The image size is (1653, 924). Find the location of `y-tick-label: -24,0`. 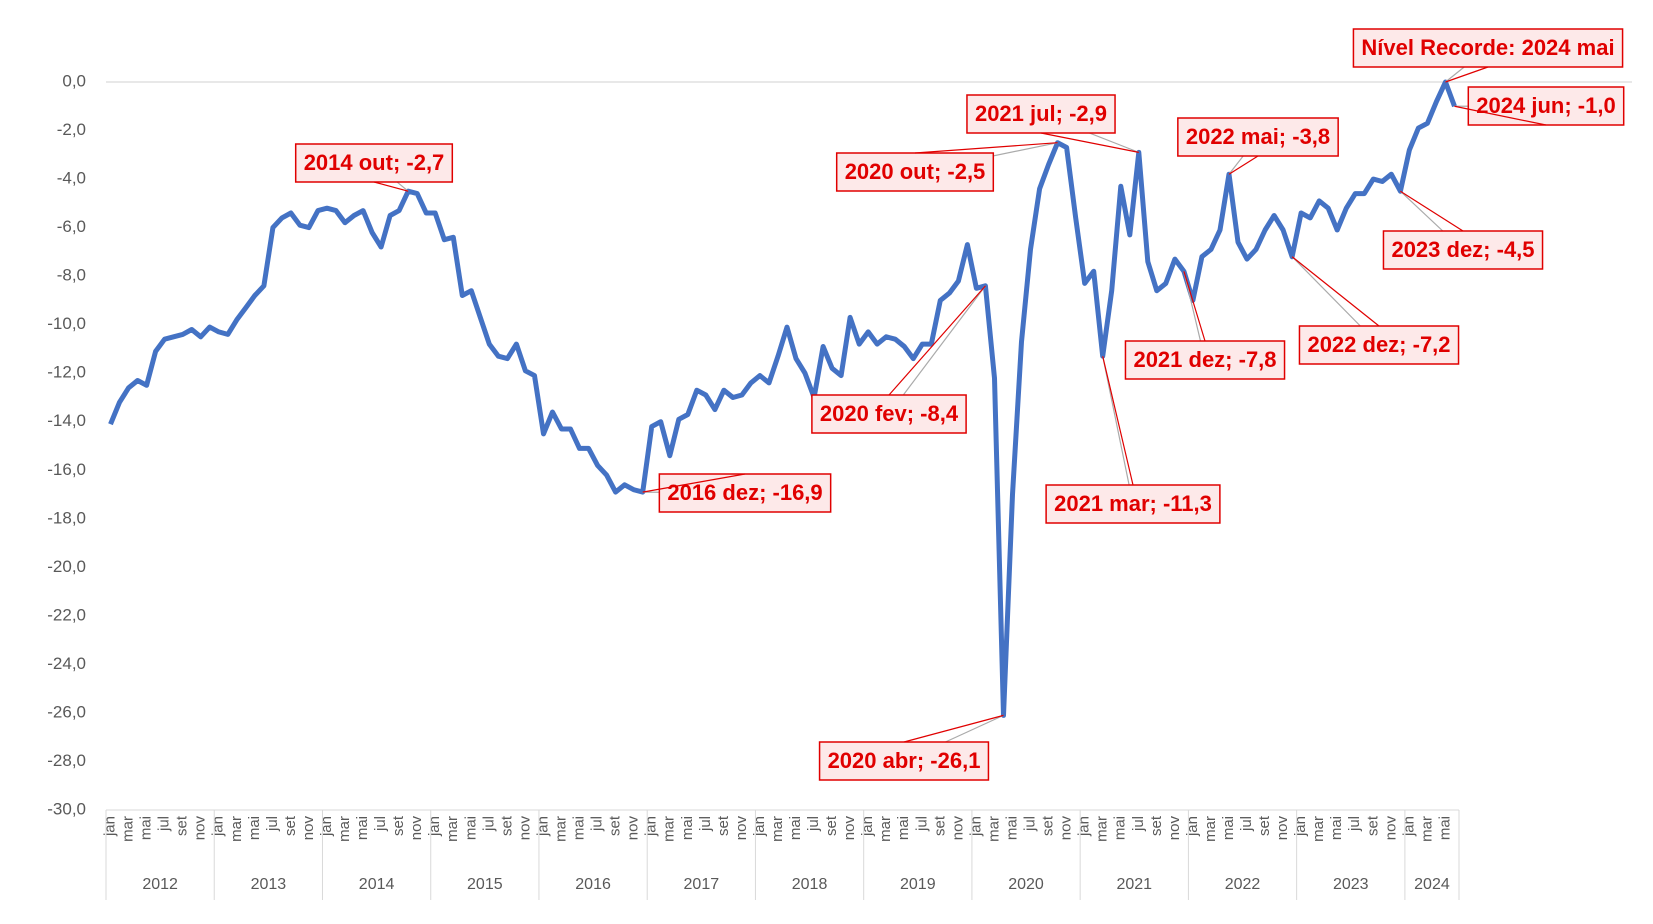

y-tick-label: -24,0 is located at coordinates (66, 663).